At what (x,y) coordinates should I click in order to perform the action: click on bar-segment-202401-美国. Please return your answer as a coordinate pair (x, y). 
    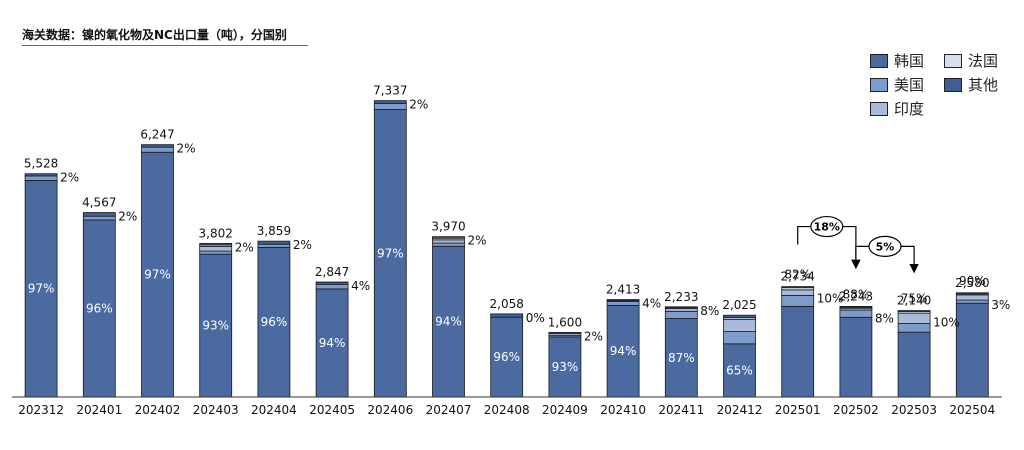
    Looking at the image, I should click on (99, 218).